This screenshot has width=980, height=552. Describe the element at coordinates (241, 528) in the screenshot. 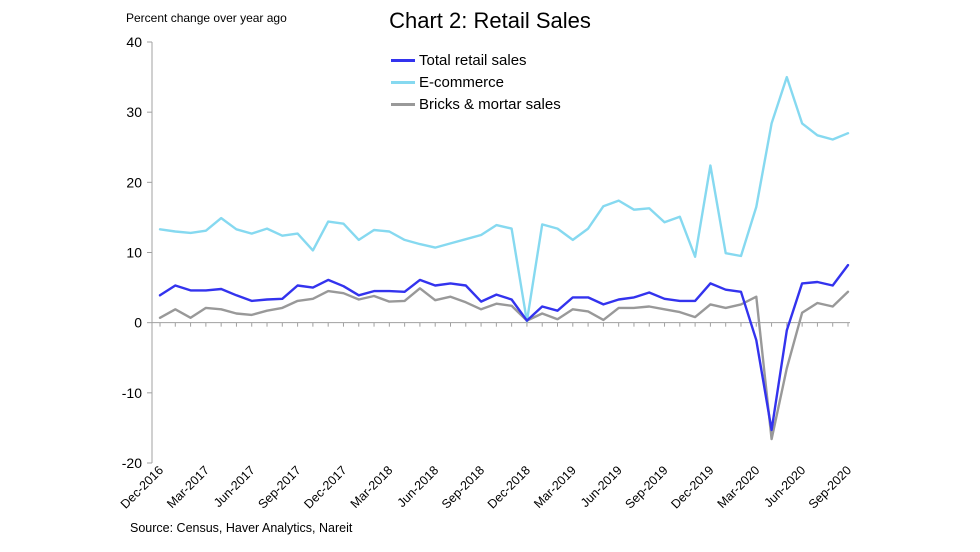

I see `source-note: Source: Census, Haver Analytics, Nareit` at that location.